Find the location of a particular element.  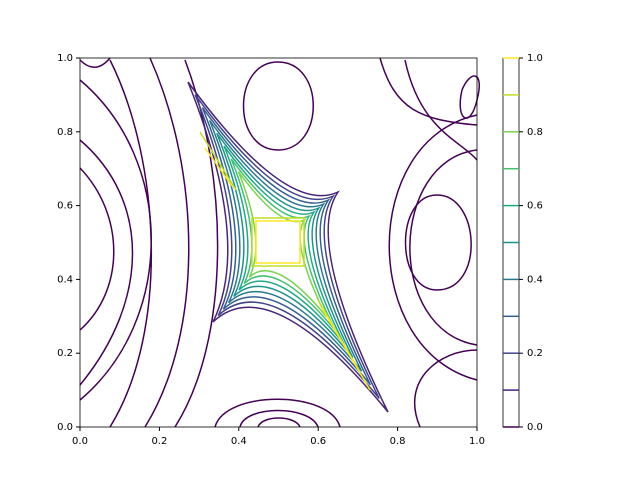

y-tick-label: 0.4 is located at coordinates (65, 279).